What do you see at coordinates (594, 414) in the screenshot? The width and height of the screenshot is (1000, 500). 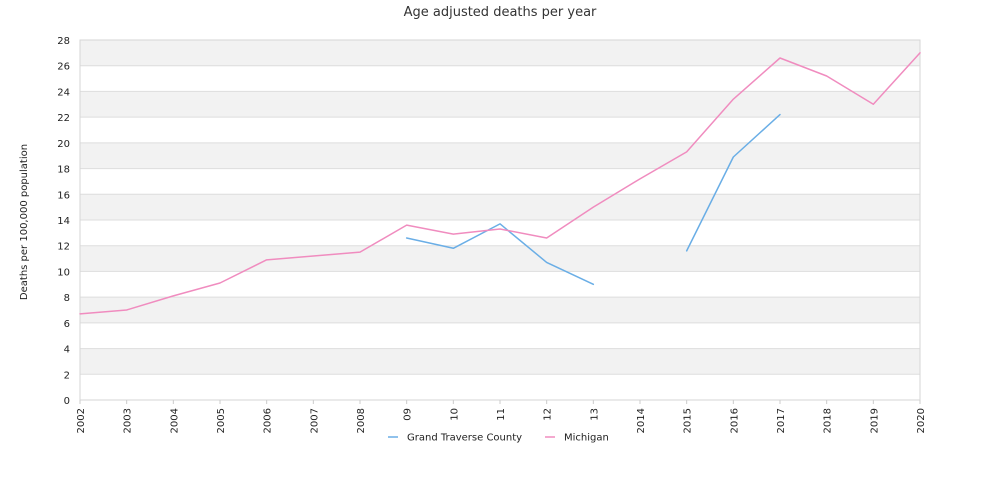 I see `x-tick-label: 13` at bounding box center [594, 414].